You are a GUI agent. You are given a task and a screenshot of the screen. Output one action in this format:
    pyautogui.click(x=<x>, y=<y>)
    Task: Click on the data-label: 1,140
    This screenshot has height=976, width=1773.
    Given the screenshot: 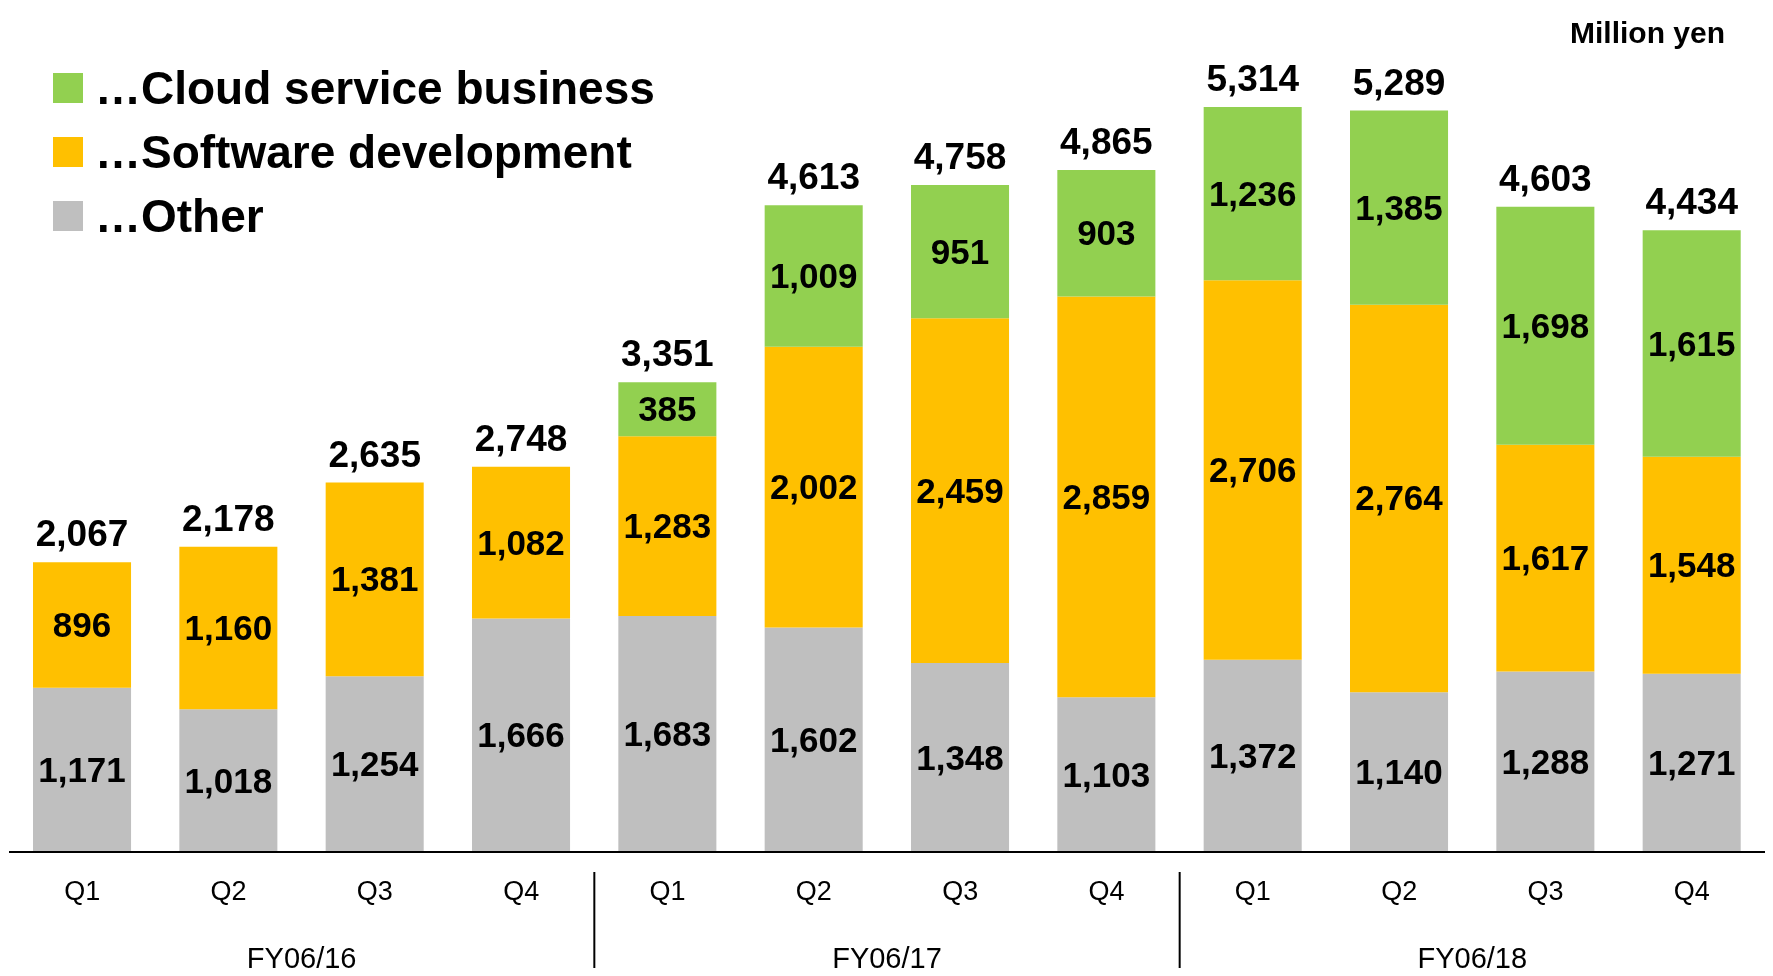 What is the action you would take?
    pyautogui.click(x=1399, y=772)
    